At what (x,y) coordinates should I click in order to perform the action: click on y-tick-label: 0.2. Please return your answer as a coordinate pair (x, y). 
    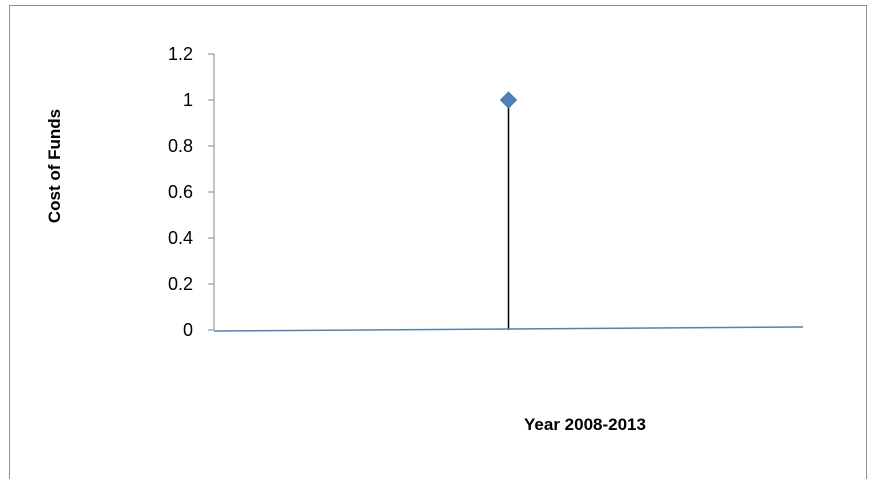
    Looking at the image, I should click on (180, 284).